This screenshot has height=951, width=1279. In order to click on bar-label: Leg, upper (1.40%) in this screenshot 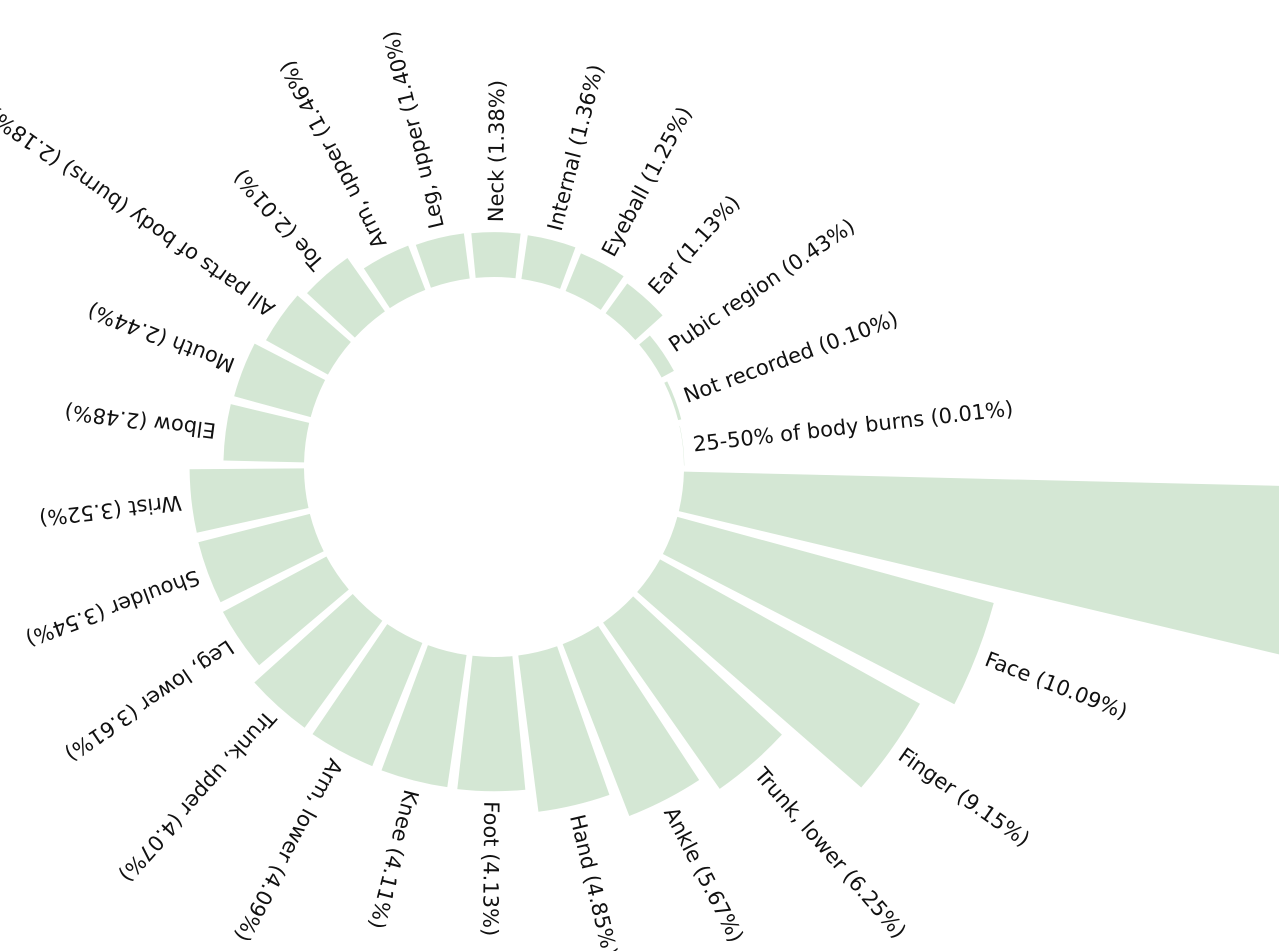, I will do `click(414, 130)`.